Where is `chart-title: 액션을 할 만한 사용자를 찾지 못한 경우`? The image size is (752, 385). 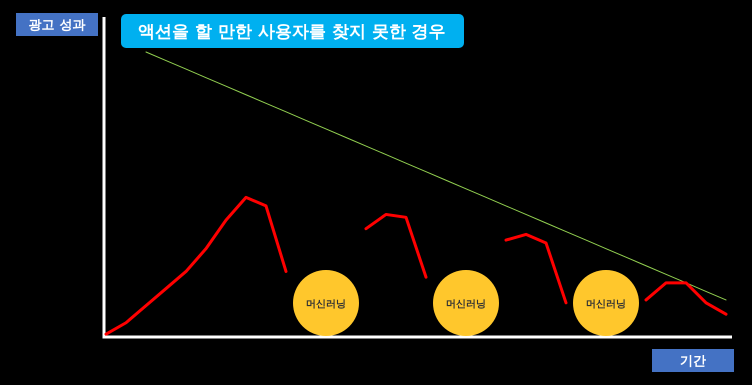
chart-title: 액션을 할 만한 사용자를 찾지 못한 경우 is located at coordinates (292, 32).